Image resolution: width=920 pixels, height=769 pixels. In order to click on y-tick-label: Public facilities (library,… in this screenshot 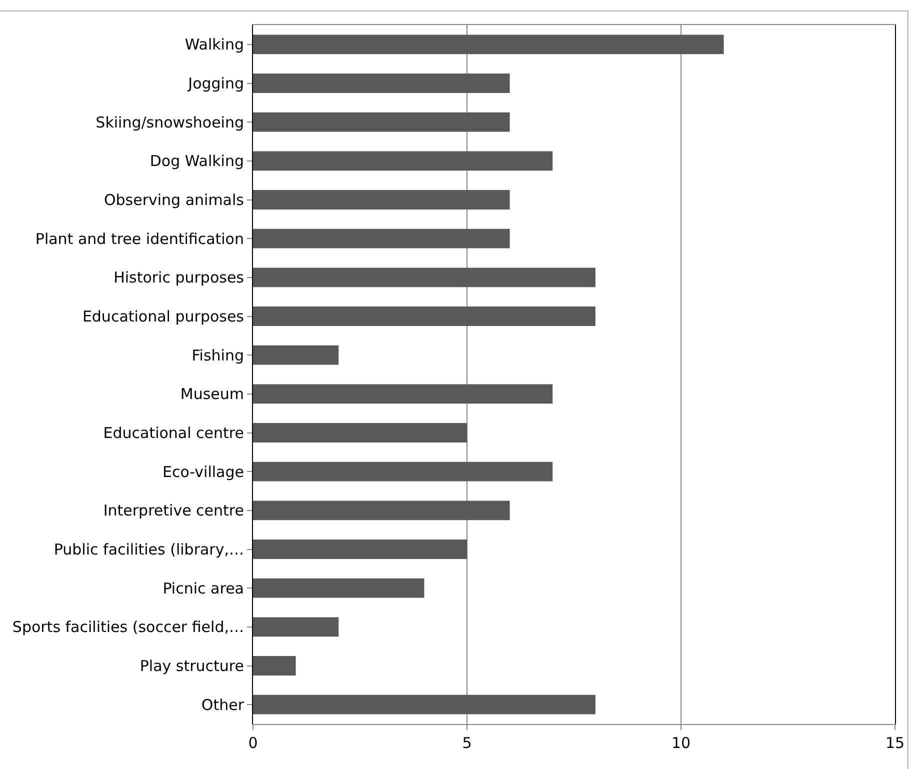, I will do `click(149, 549)`.